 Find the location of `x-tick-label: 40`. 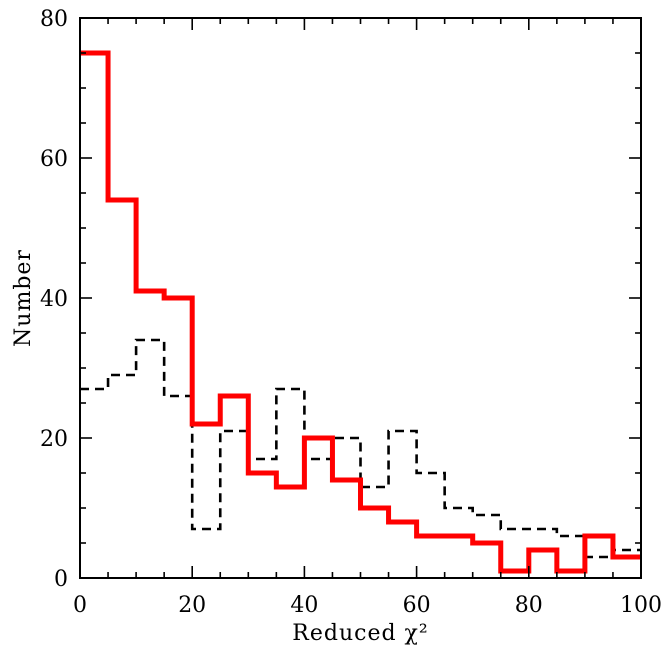

x-tick-label: 40 is located at coordinates (304, 605).